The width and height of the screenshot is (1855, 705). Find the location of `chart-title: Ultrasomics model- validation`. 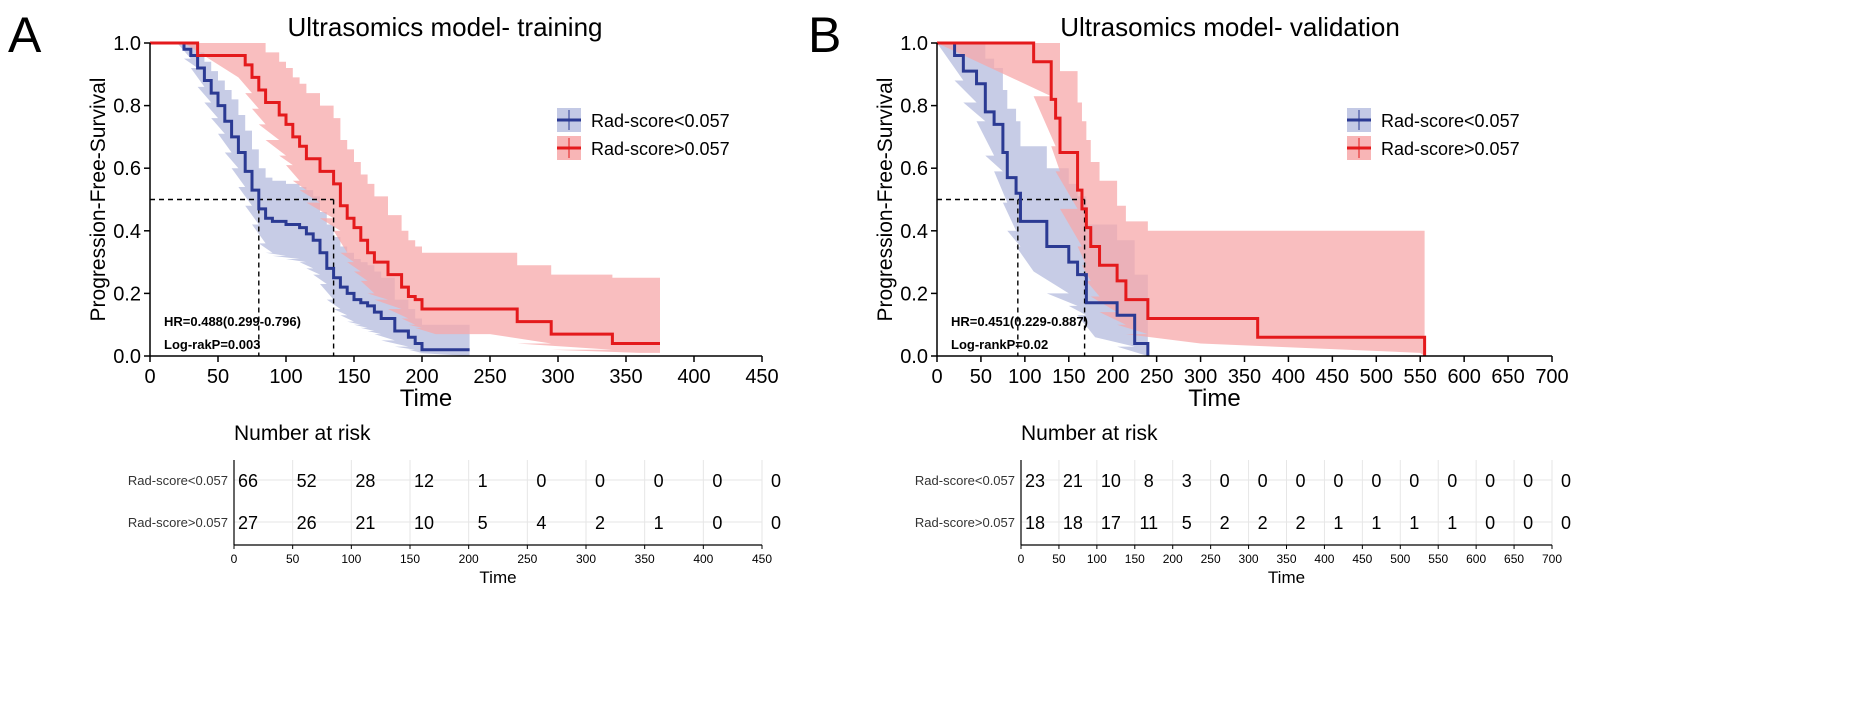

chart-title: Ultrasomics model- validation is located at coordinates (1230, 27).